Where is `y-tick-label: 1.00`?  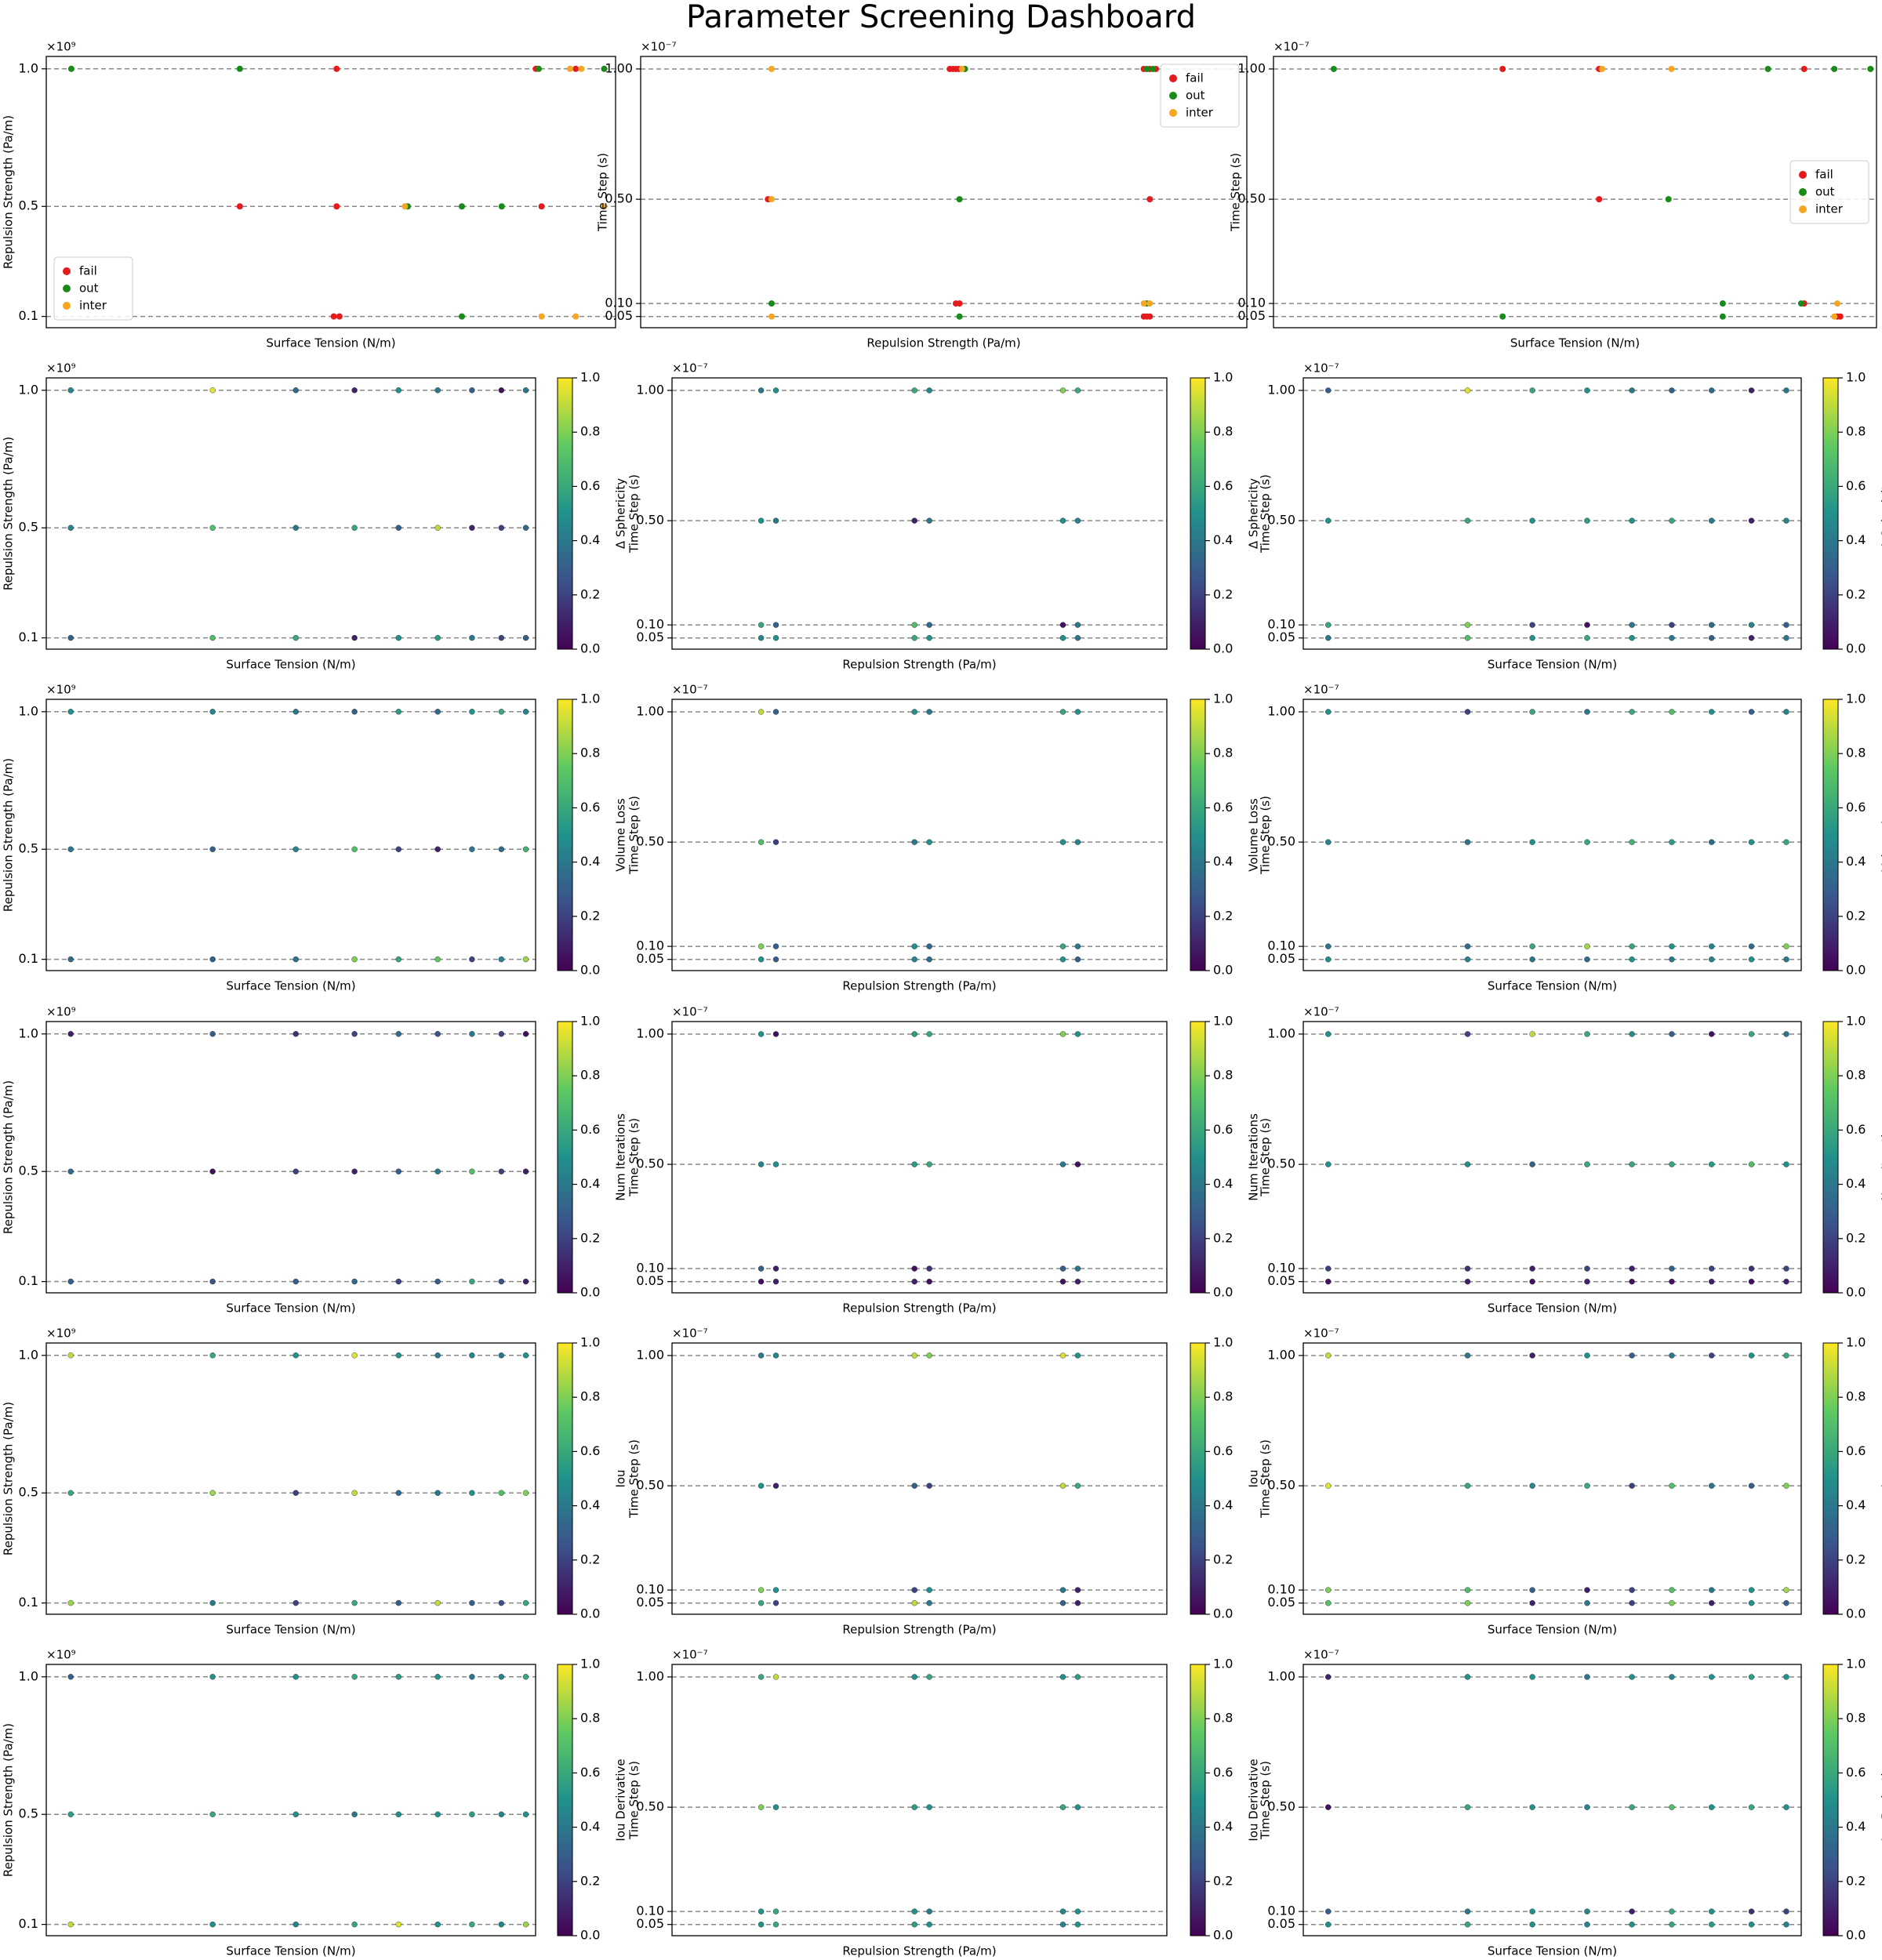
y-tick-label: 1.00 is located at coordinates (650, 1032).